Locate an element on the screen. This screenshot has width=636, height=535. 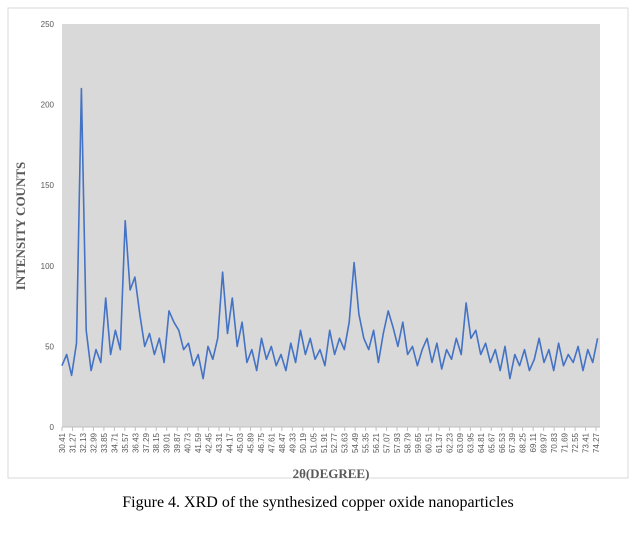
x-tick-label: 61.37 is located at coordinates (439, 442).